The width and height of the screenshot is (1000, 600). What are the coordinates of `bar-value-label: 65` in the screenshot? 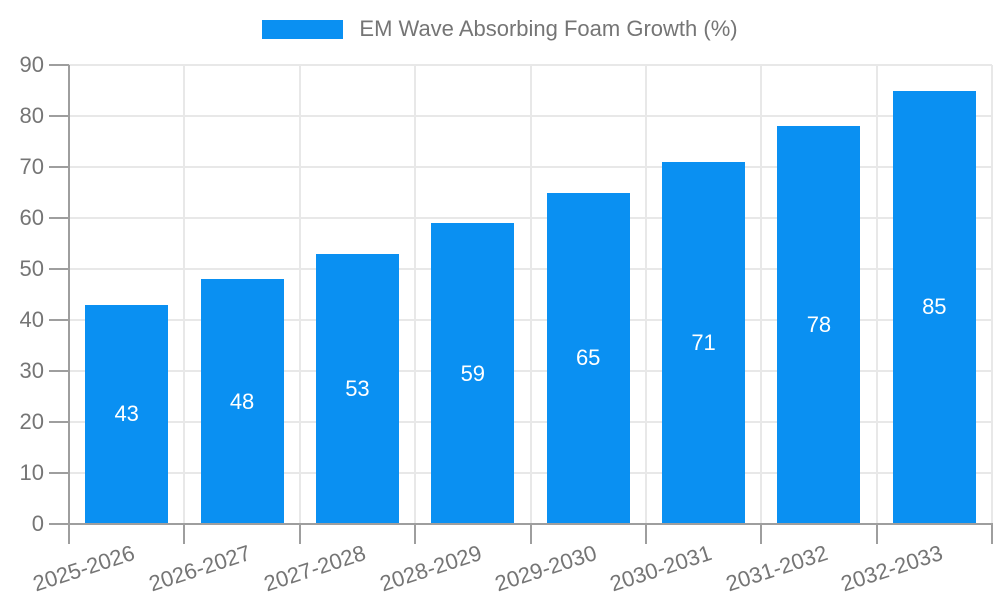 It's located at (588, 358).